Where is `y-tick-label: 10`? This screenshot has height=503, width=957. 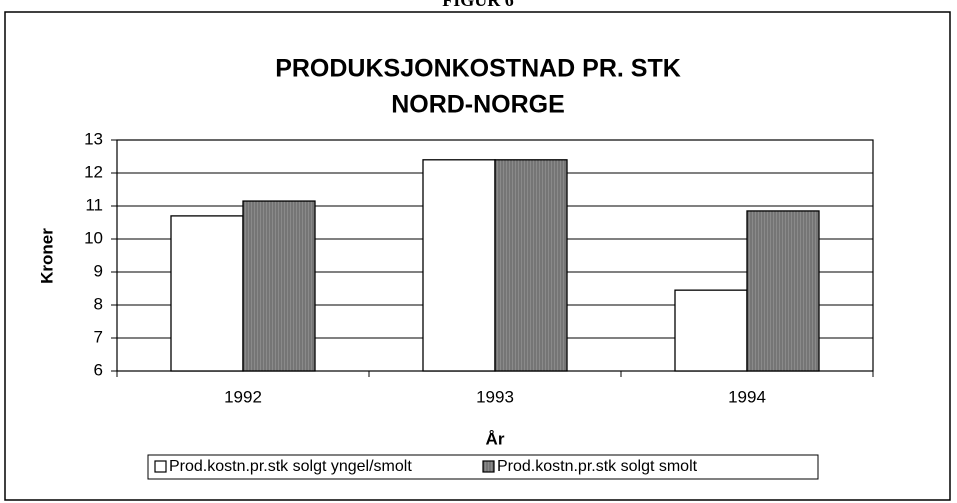
y-tick-label: 10 is located at coordinates (93, 237).